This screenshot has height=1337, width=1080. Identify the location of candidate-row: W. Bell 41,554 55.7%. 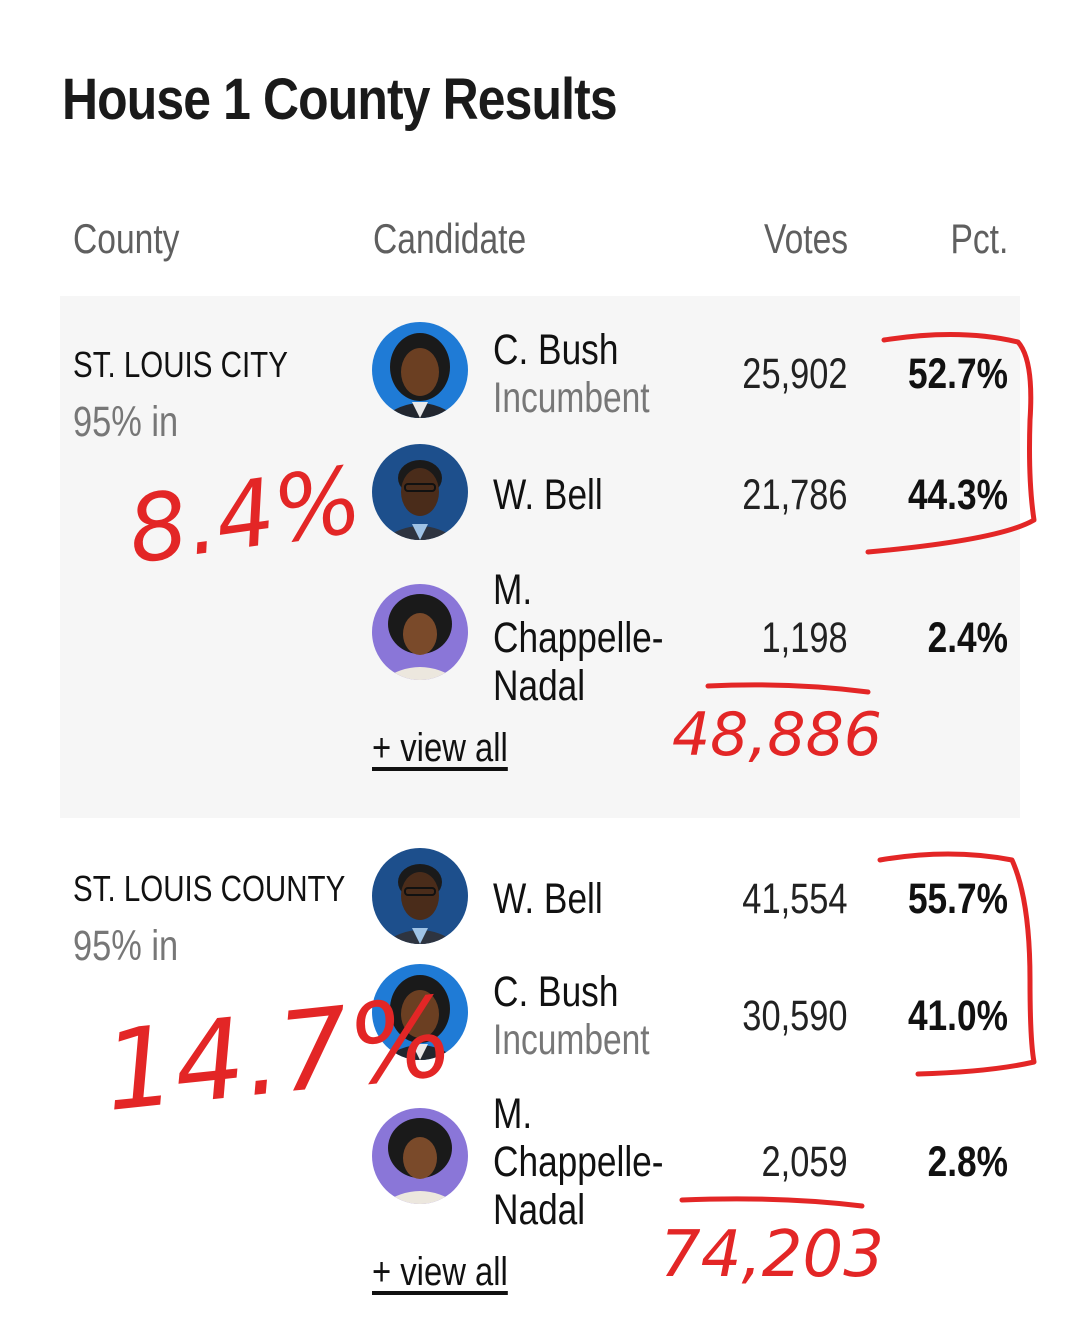
(540, 898).